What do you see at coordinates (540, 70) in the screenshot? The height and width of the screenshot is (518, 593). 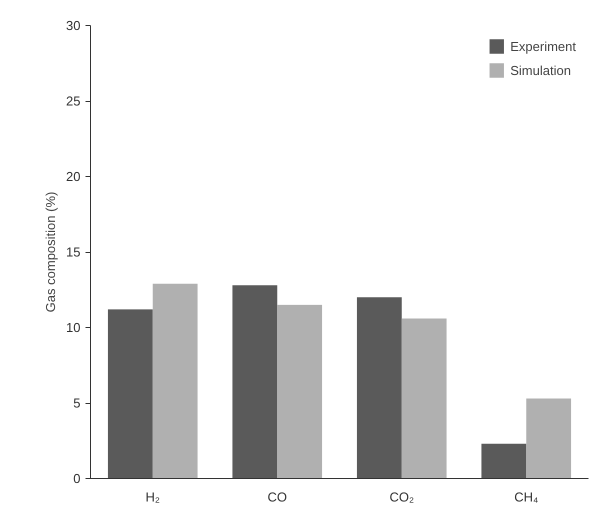 I see `legend-label: Simulation` at bounding box center [540, 70].